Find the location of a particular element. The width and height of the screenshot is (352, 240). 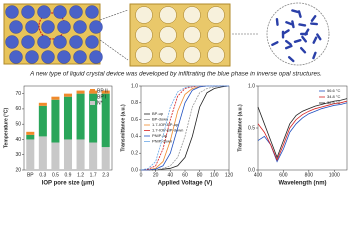

y-tick-label: 0.5 is located at coordinates (251, 128).